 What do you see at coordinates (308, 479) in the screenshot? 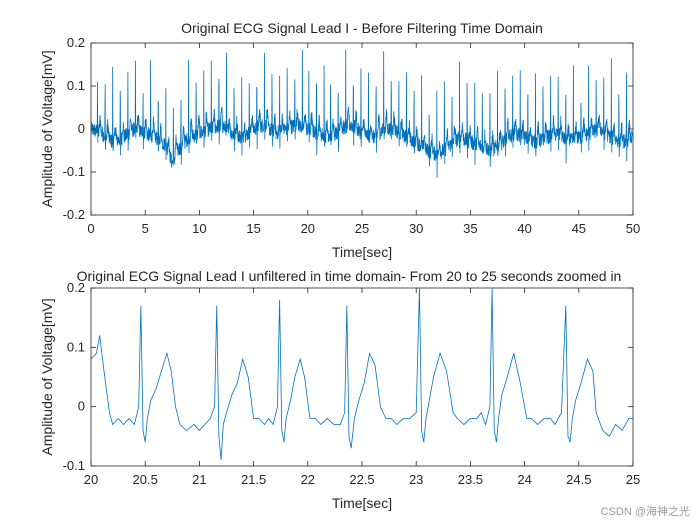
I see `x-tick-label: 22` at bounding box center [308, 479].